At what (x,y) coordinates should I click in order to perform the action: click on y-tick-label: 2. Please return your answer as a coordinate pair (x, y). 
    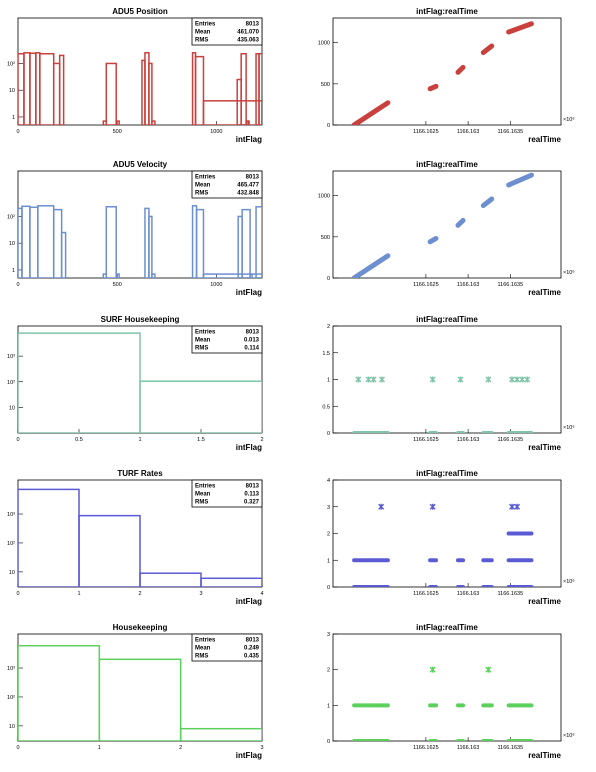
    Looking at the image, I should click on (328, 535).